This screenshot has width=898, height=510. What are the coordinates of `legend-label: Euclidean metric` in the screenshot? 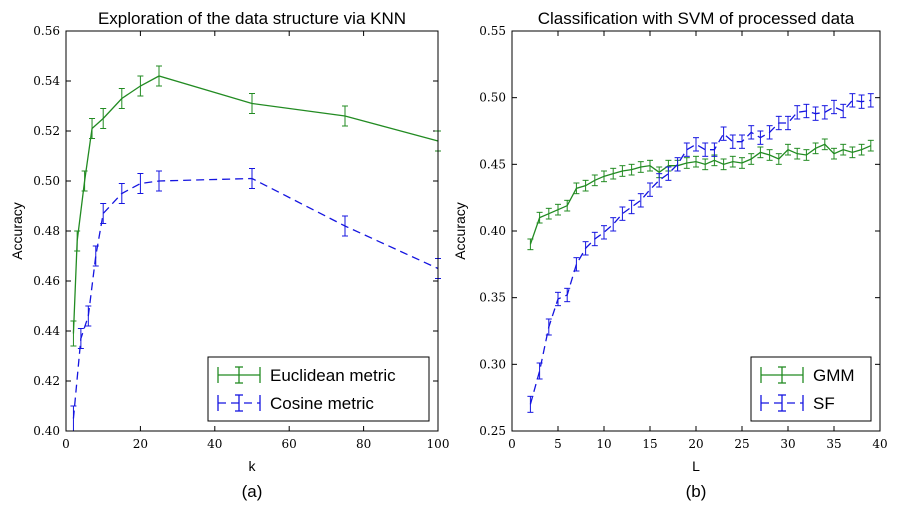 It's located at (333, 375).